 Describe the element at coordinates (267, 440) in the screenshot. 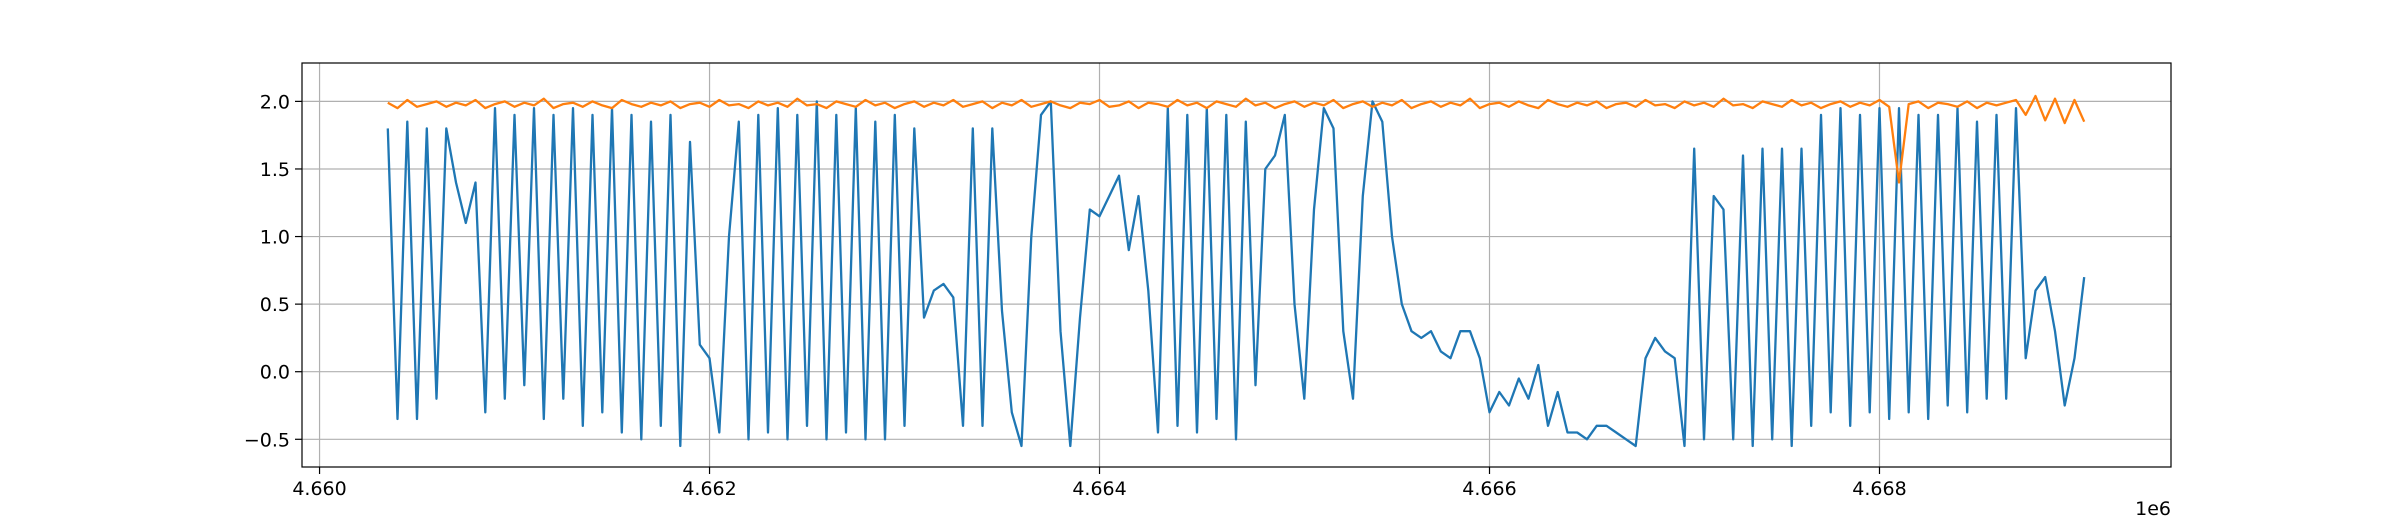

I see `y-tick-label: −0.5` at that location.